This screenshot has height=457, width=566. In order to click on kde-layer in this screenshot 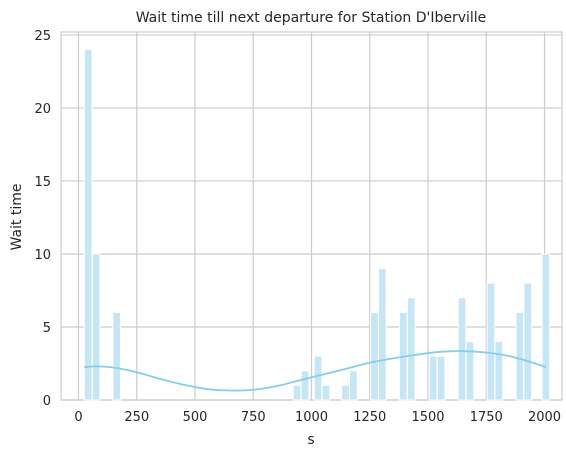, I will do `click(315, 371)`.